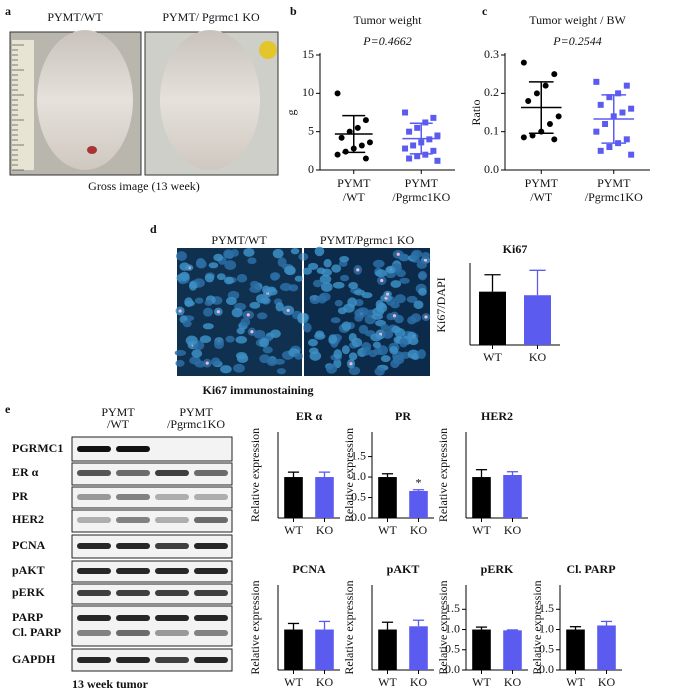  Describe the element at coordinates (36, 632) in the screenshot. I see `row-label: Cl. PARP` at that location.